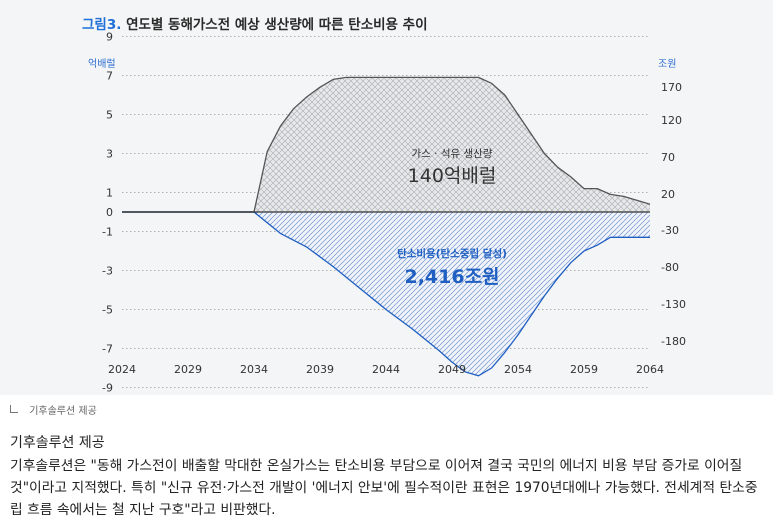 This screenshot has height=525, width=773. Describe the element at coordinates (452, 369) in the screenshot. I see `x-tick-label: 2049` at that location.